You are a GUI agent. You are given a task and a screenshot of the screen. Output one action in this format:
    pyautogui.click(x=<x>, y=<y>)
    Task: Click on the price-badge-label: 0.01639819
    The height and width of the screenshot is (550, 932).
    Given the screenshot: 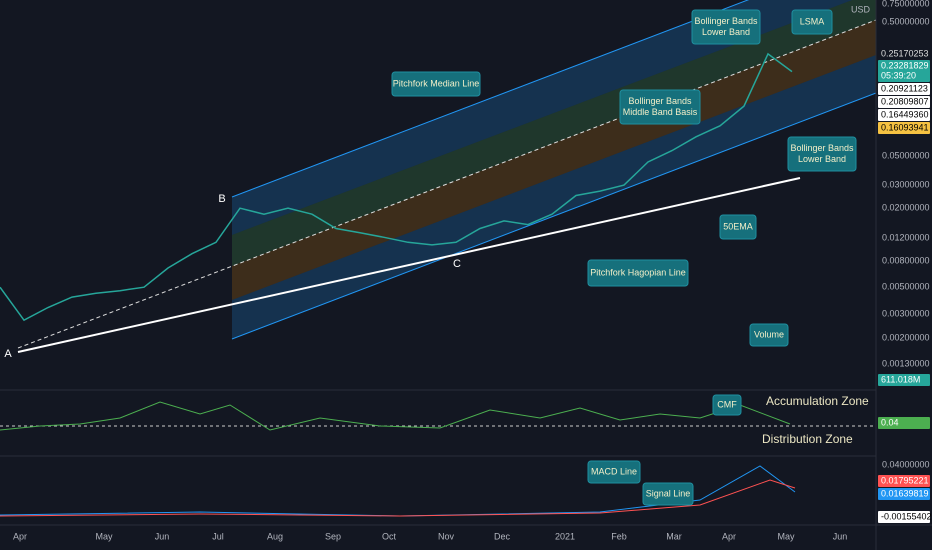 What is the action you would take?
    pyautogui.click(x=905, y=493)
    